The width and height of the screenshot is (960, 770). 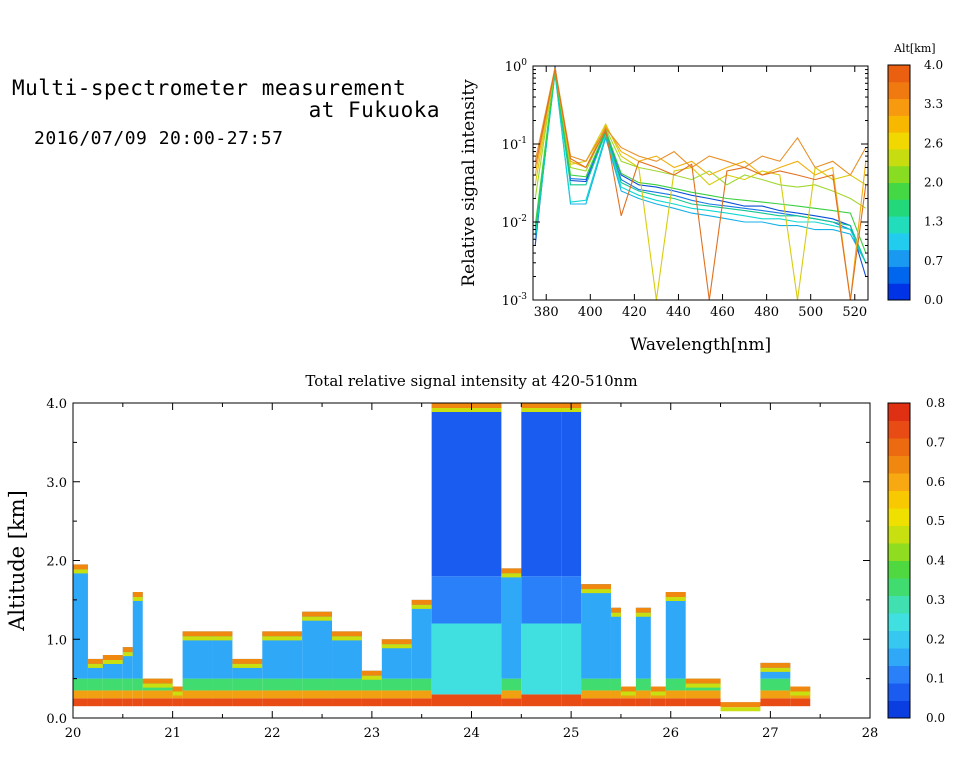 I want to click on spectrum-x-tick-label: 460, so click(x=722, y=312).